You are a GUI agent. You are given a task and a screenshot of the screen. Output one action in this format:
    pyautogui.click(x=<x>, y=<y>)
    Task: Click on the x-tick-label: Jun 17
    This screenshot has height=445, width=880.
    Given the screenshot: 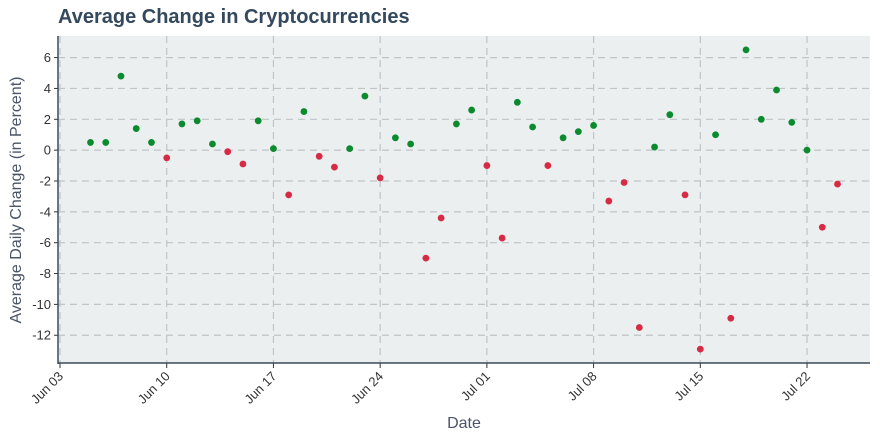 What is the action you would take?
    pyautogui.click(x=260, y=388)
    